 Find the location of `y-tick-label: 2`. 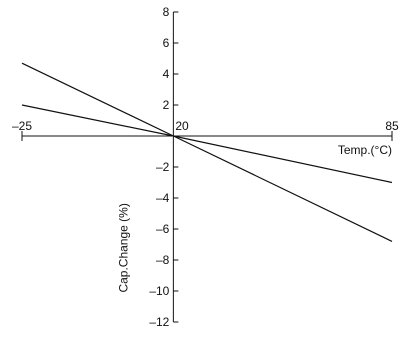

y-tick-label: 2 is located at coordinates (166, 105).